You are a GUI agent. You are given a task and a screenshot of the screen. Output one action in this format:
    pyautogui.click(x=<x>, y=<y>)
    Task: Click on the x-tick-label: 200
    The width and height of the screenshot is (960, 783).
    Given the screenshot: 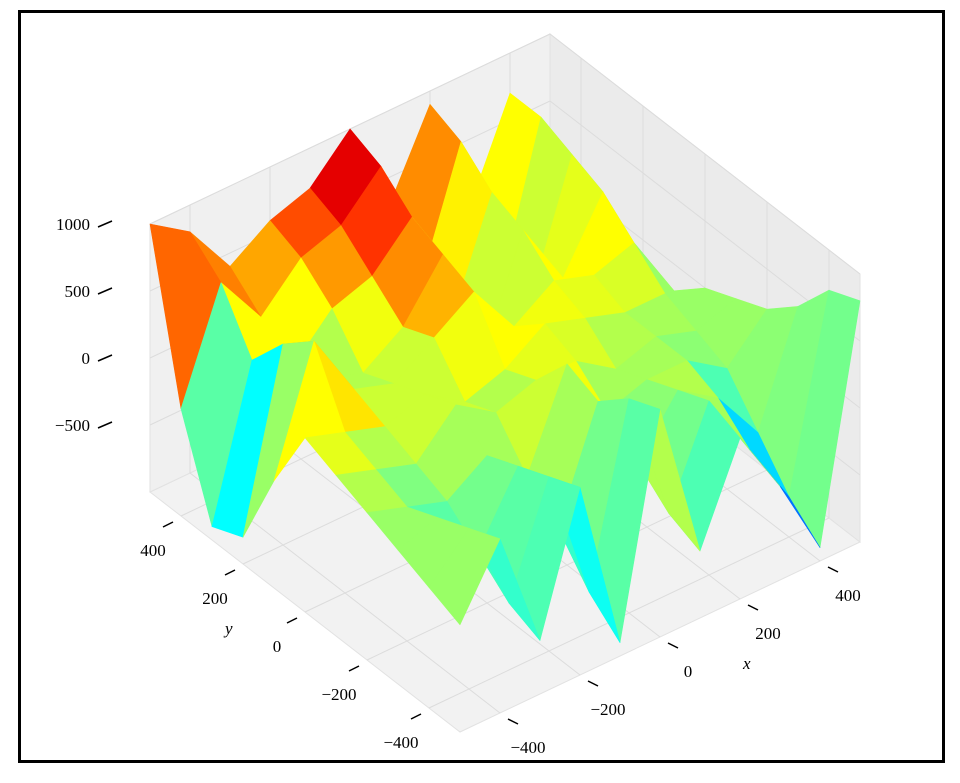 What is the action you would take?
    pyautogui.click(x=768, y=633)
    